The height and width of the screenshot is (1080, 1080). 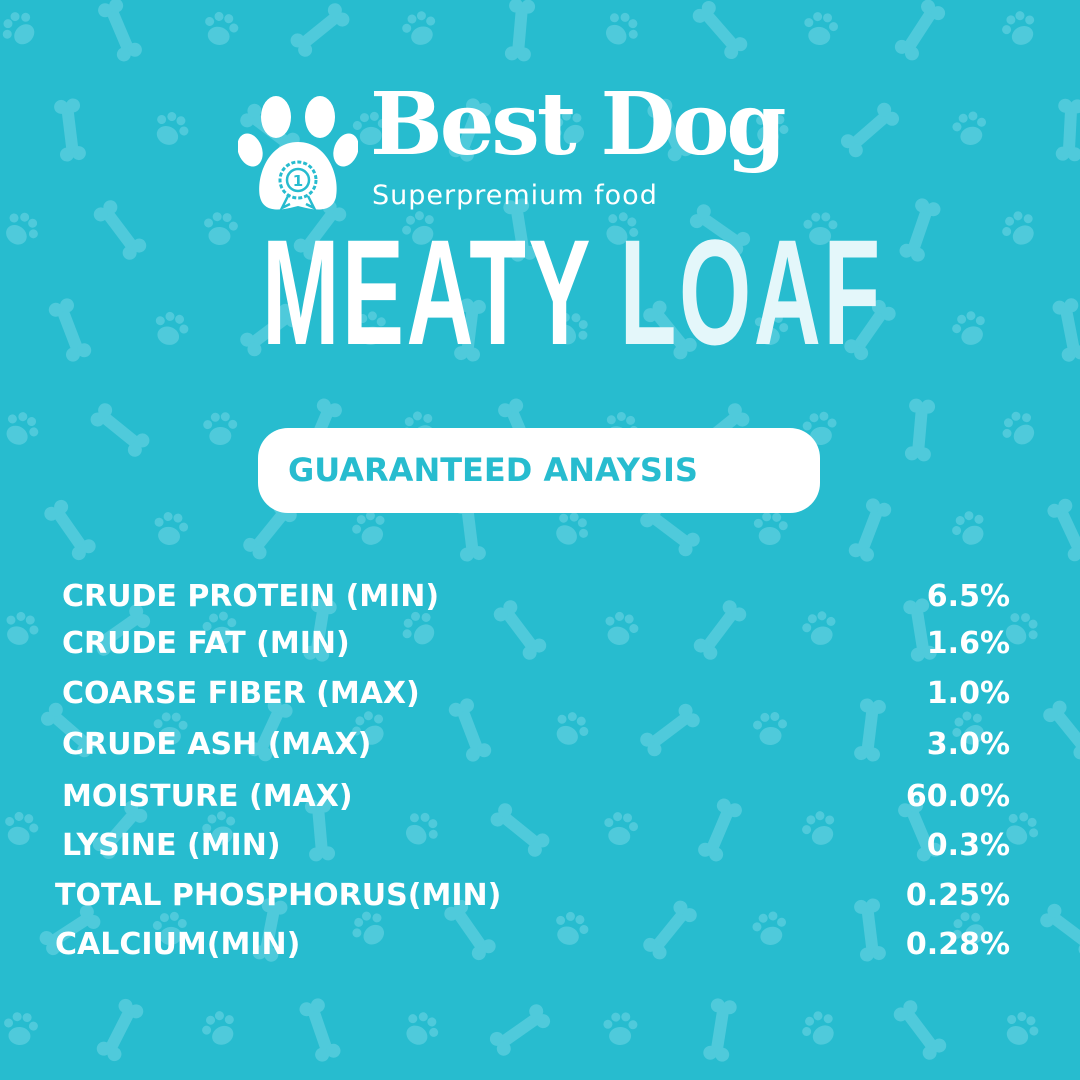 I want to click on analysis-row: LYSINE (MIN) 0.3%, so click(x=540, y=846).